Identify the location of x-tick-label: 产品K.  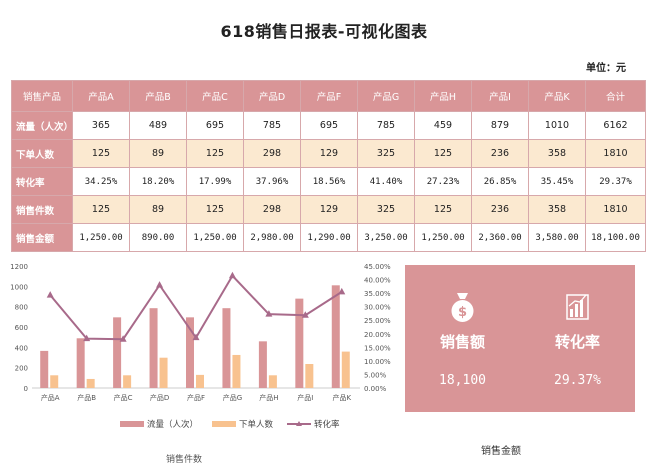
(341, 397).